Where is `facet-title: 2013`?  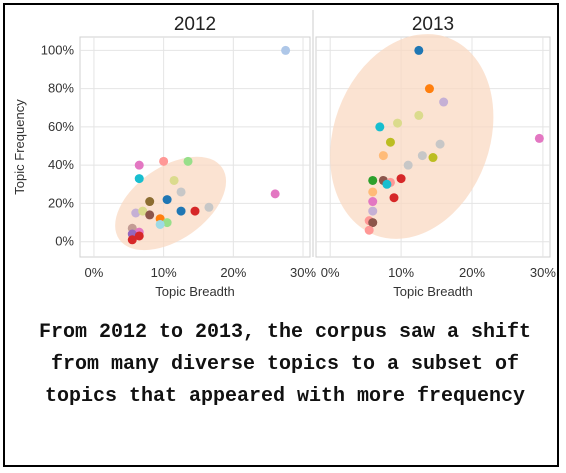
facet-title: 2013 is located at coordinates (433, 24).